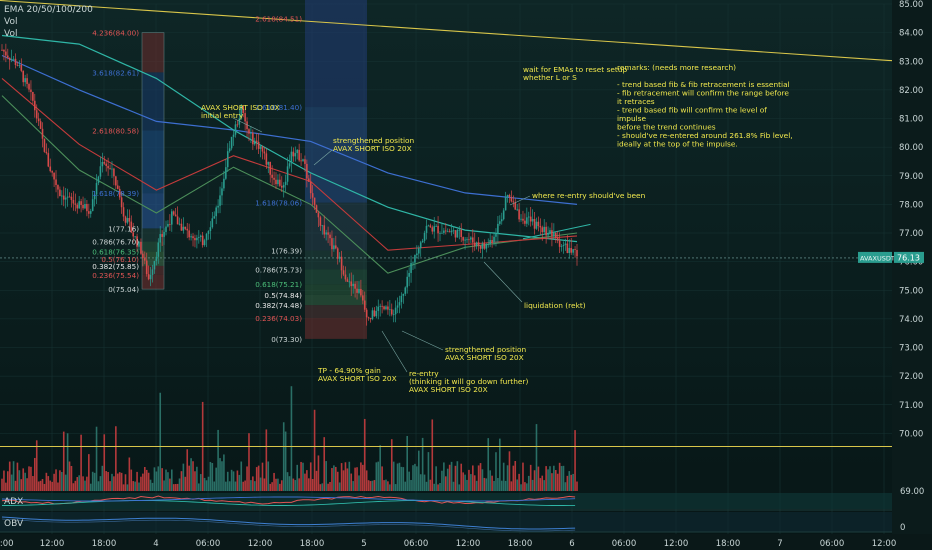  What do you see at coordinates (10, 34) in the screenshot?
I see `vol-label-2: Vol` at bounding box center [10, 34].